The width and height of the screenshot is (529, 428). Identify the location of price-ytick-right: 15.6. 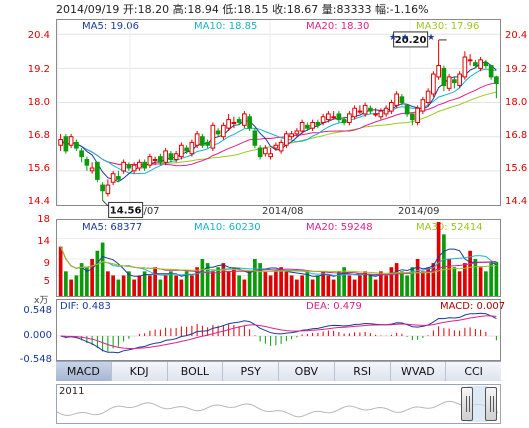
(516, 168).